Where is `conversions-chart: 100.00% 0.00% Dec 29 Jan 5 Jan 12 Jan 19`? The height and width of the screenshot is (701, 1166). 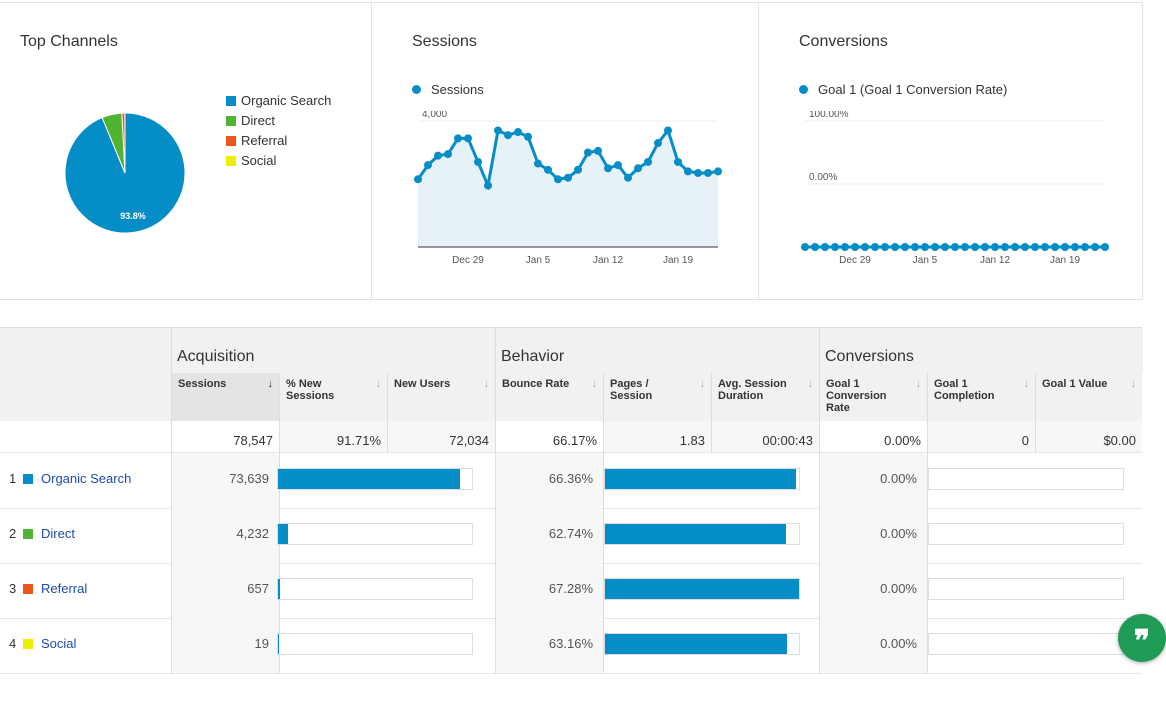
conversions-chart: 100.00% 0.00% Dec 29 Jan 5 Jan 12 Jan 19 is located at coordinates (955, 188).